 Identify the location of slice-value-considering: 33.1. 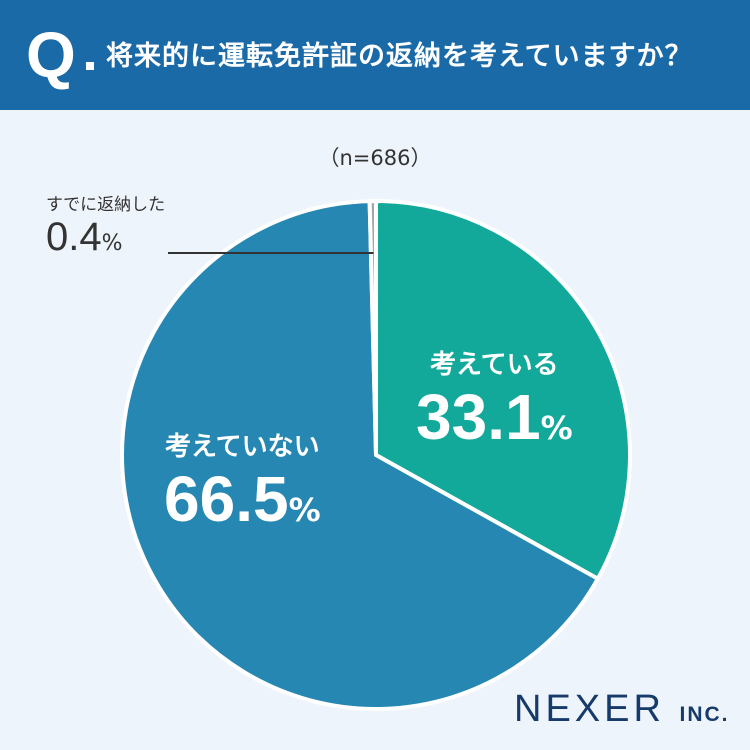
(478, 417).